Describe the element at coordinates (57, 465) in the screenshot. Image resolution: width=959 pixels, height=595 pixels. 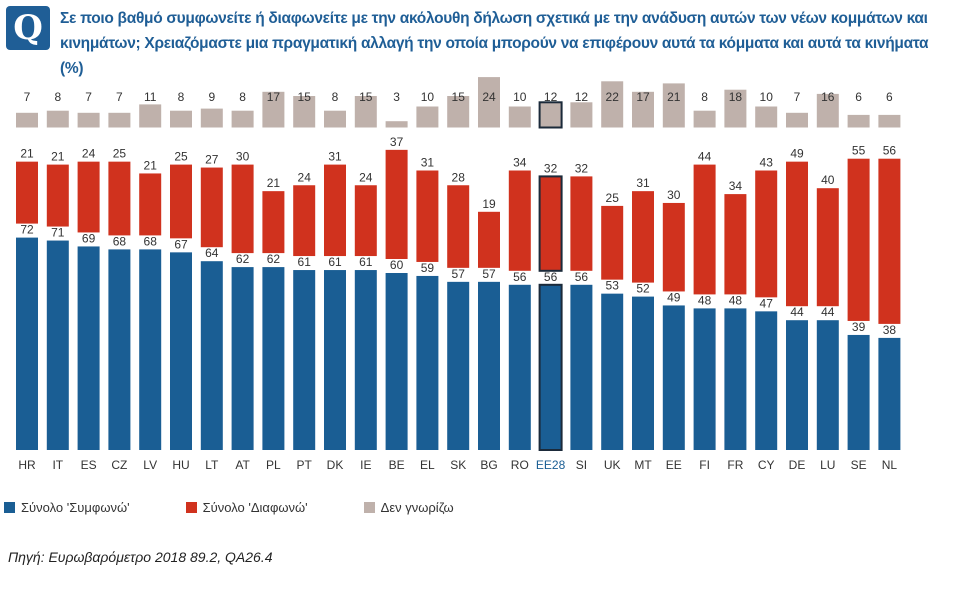
I see `category-label: IT` at that location.